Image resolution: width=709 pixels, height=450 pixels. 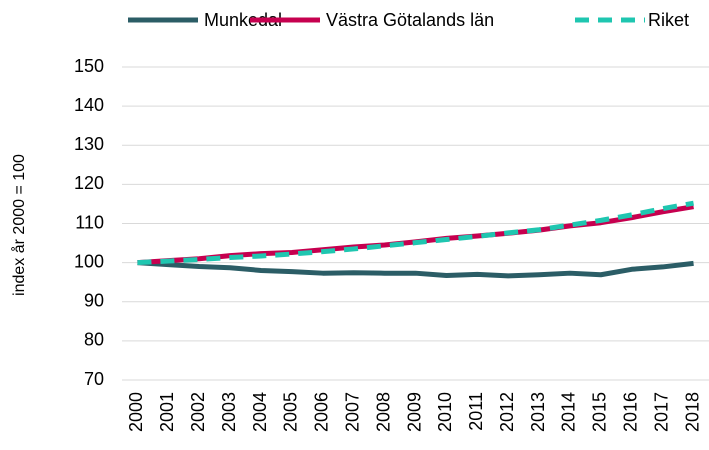 What do you see at coordinates (414, 412) in the screenshot?
I see `x-tick-label: 2009` at bounding box center [414, 412].